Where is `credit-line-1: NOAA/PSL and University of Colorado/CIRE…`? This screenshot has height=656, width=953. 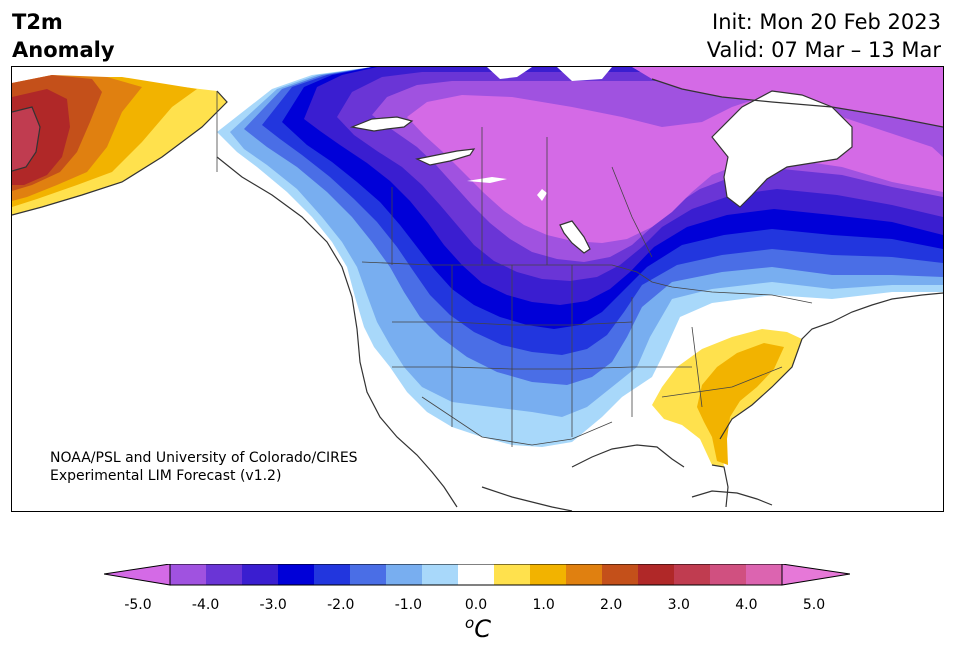 credit-line-1: NOAA/PSL and University of Colorado/CIRE… is located at coordinates (204, 458).